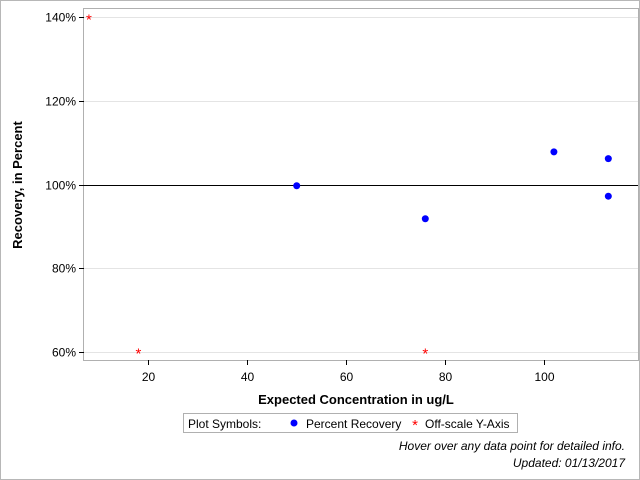  I want to click on legend-label-percent-recovery: Percent Recovery, so click(353, 424).